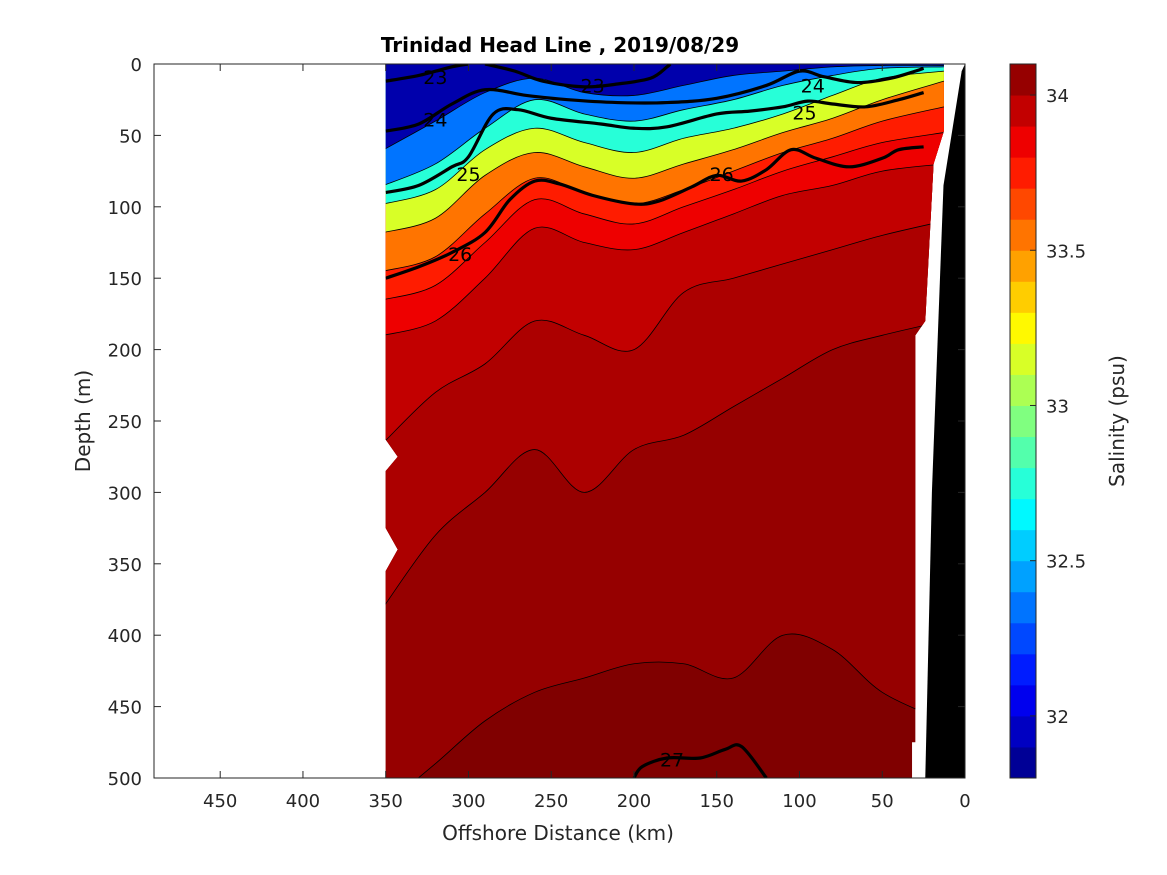 This screenshot has height=875, width=1167. What do you see at coordinates (945, 421) in the screenshot?
I see `seafloor-bathymetry` at bounding box center [945, 421].